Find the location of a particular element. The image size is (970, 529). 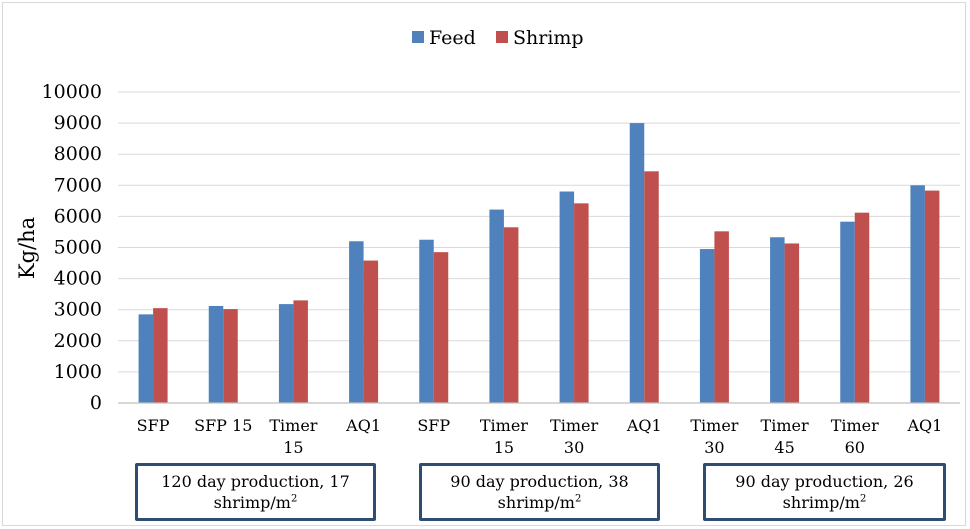

y-tick-label: 2000 is located at coordinates (78, 341).